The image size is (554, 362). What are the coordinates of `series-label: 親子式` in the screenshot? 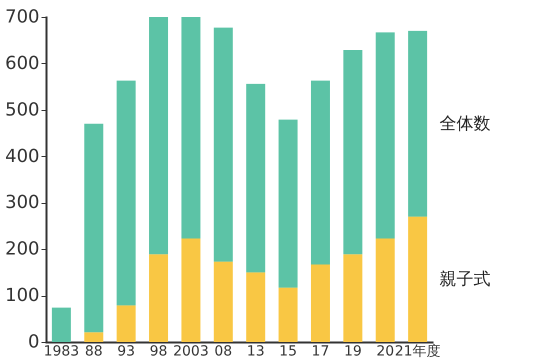 It's located at (465, 279).